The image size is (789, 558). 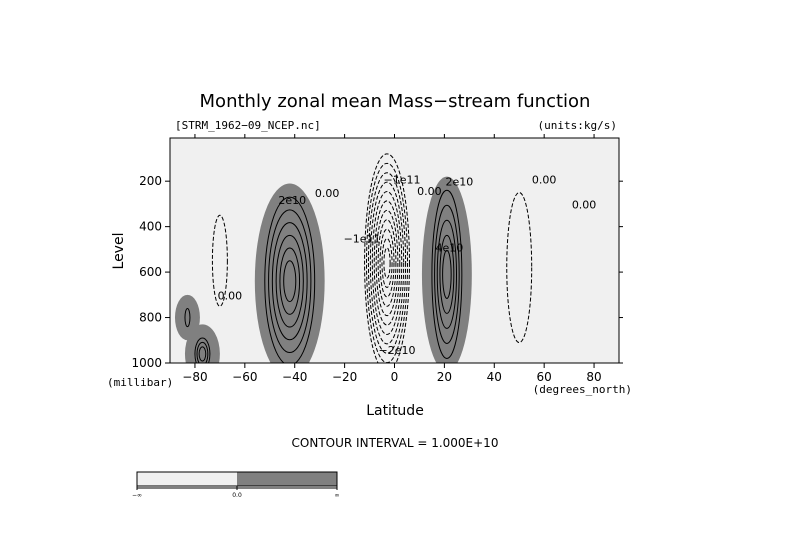 What do you see at coordinates (395, 443) in the screenshot?
I see `contour-interval: CONTOUR INTERVAL = 1.000E+10` at bounding box center [395, 443].